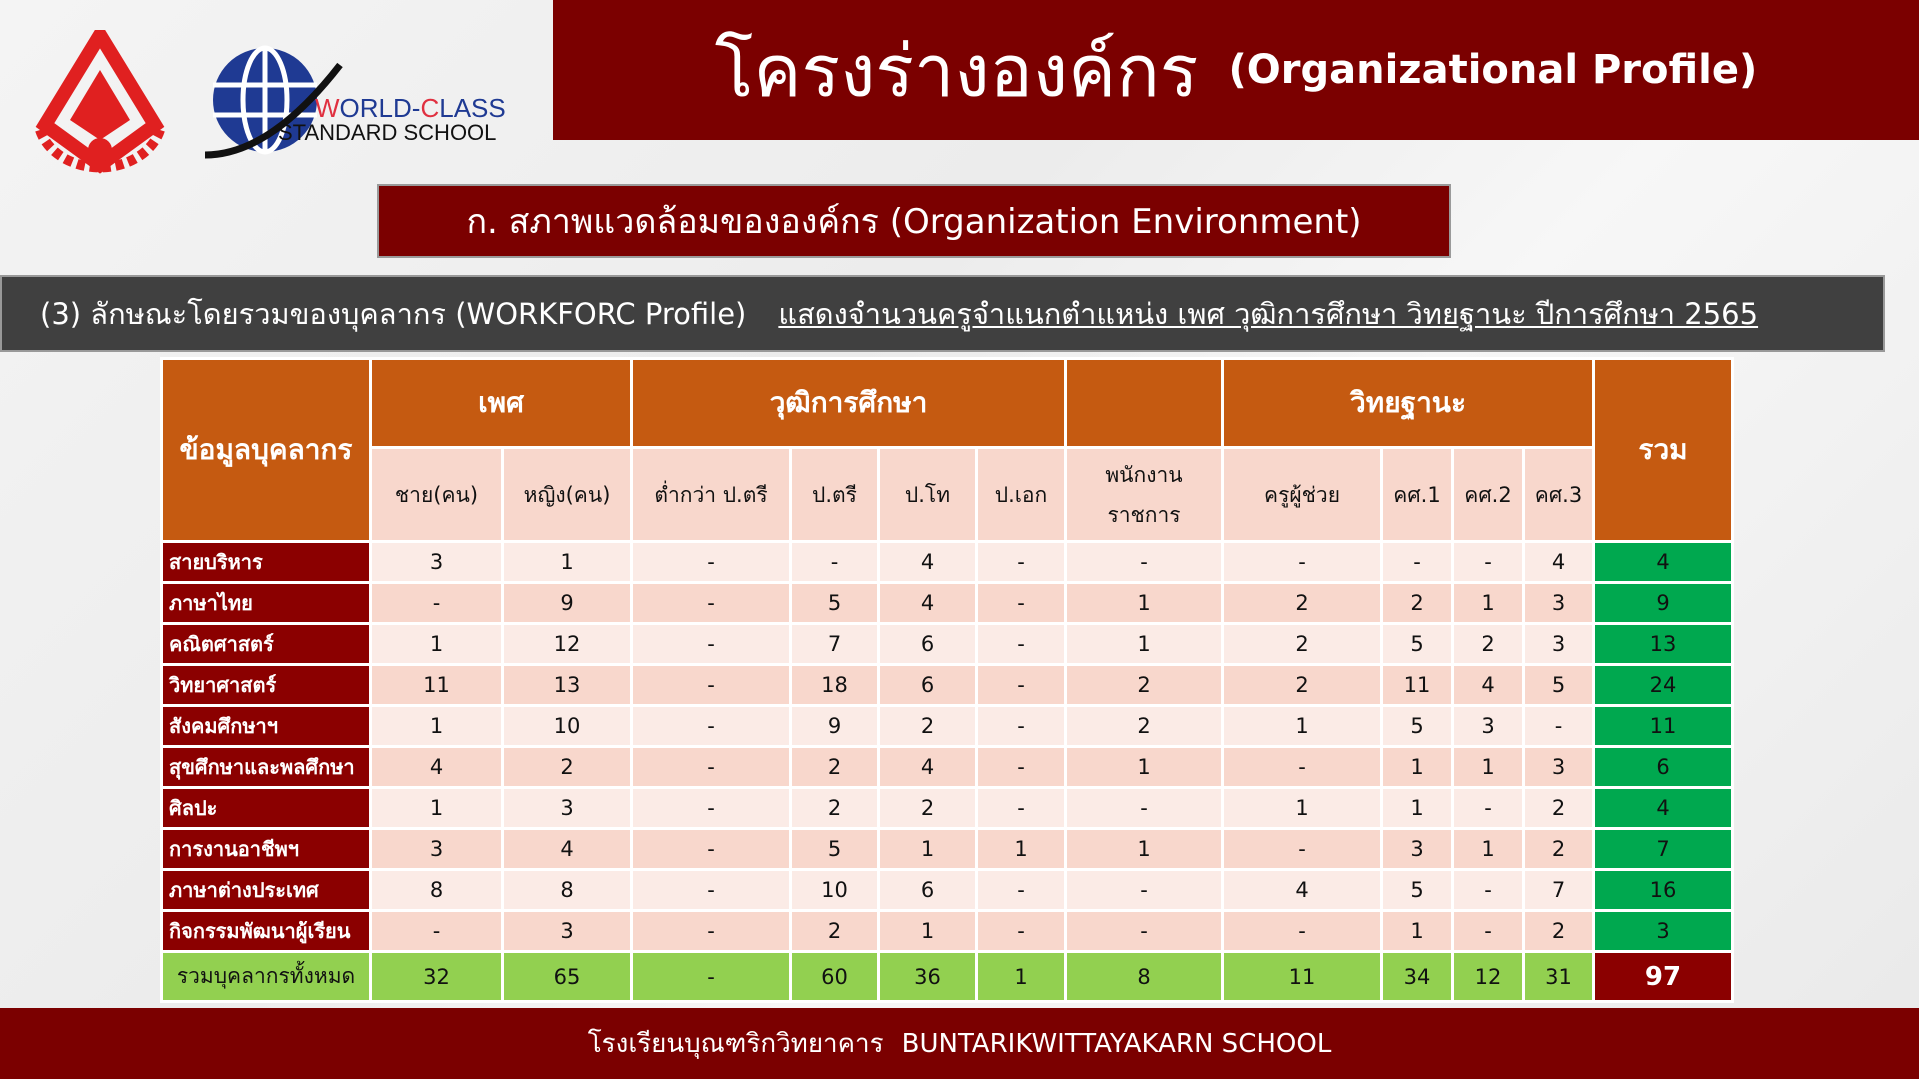 This screenshot has height=1079, width=1919. What do you see at coordinates (266, 603) in the screenshot?
I see `row-label: ภาษาไทย` at bounding box center [266, 603].